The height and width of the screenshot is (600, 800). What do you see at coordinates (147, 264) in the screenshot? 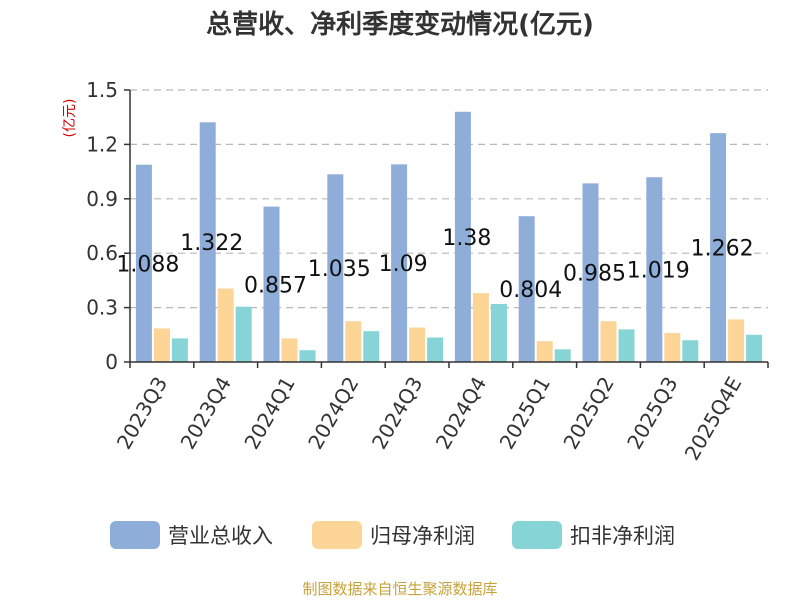
I see `data-label: 1.088` at bounding box center [147, 264].